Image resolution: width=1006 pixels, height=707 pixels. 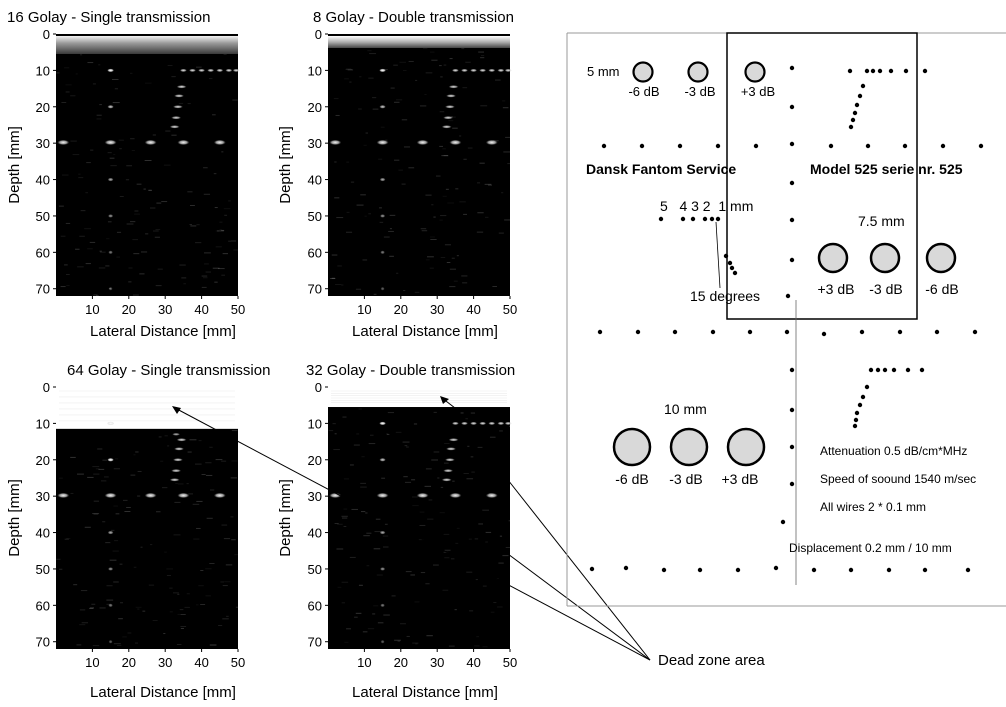 What do you see at coordinates (725, 296) in the screenshot?
I see `degrees-label: 15 degrees` at bounding box center [725, 296].